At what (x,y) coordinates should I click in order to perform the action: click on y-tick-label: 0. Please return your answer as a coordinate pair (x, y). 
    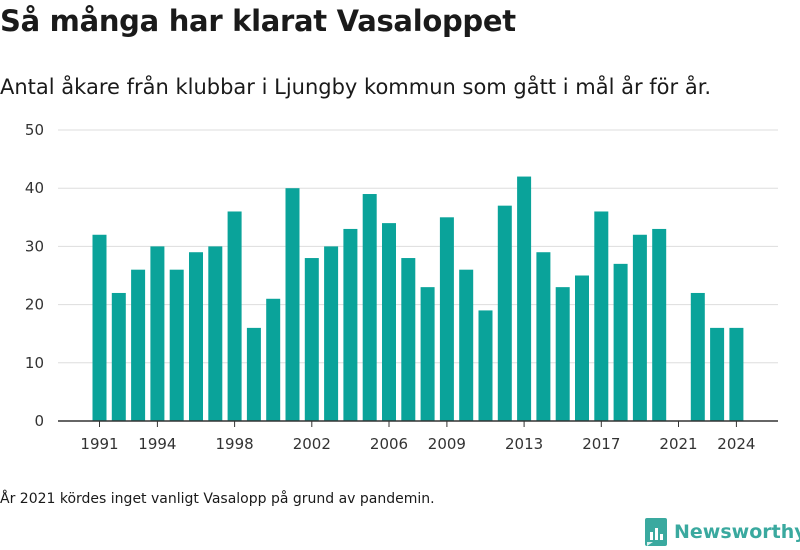
    Looking at the image, I should click on (39, 421).